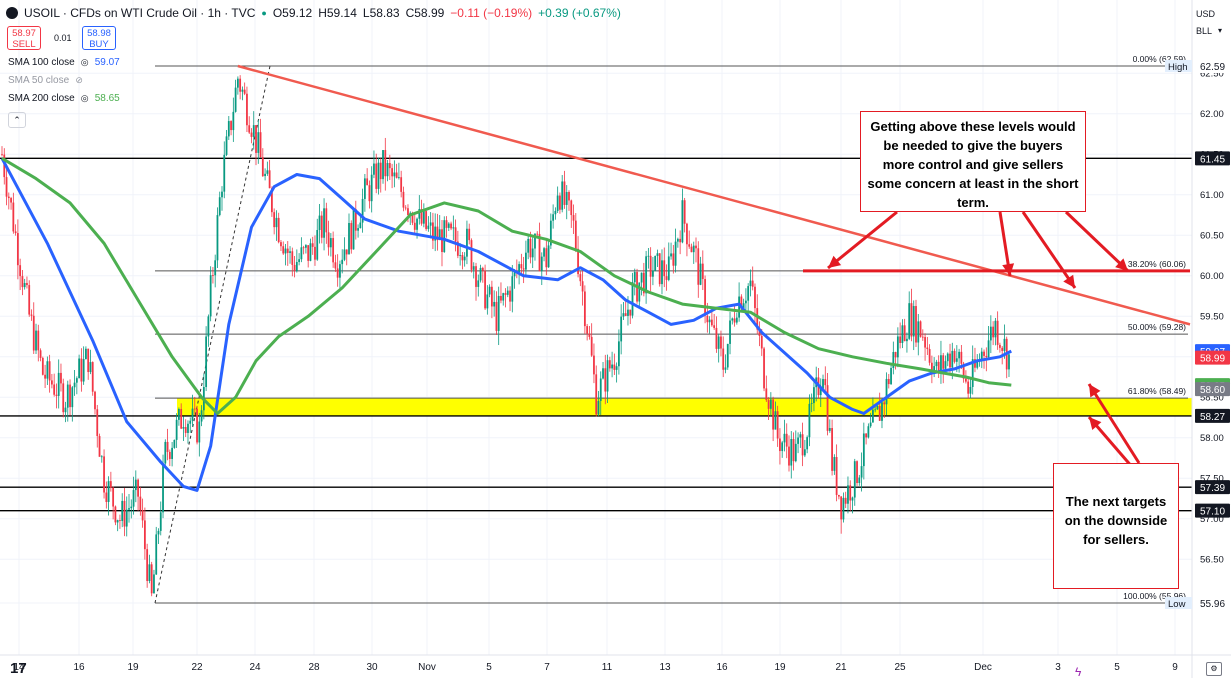 Image resolution: width=1231 pixels, height=679 pixels. Describe the element at coordinates (140, 13) in the screenshot. I see `symbol-title: USOIL · CFDs on WTI Crude Oil · 1h · TVC` at that location.